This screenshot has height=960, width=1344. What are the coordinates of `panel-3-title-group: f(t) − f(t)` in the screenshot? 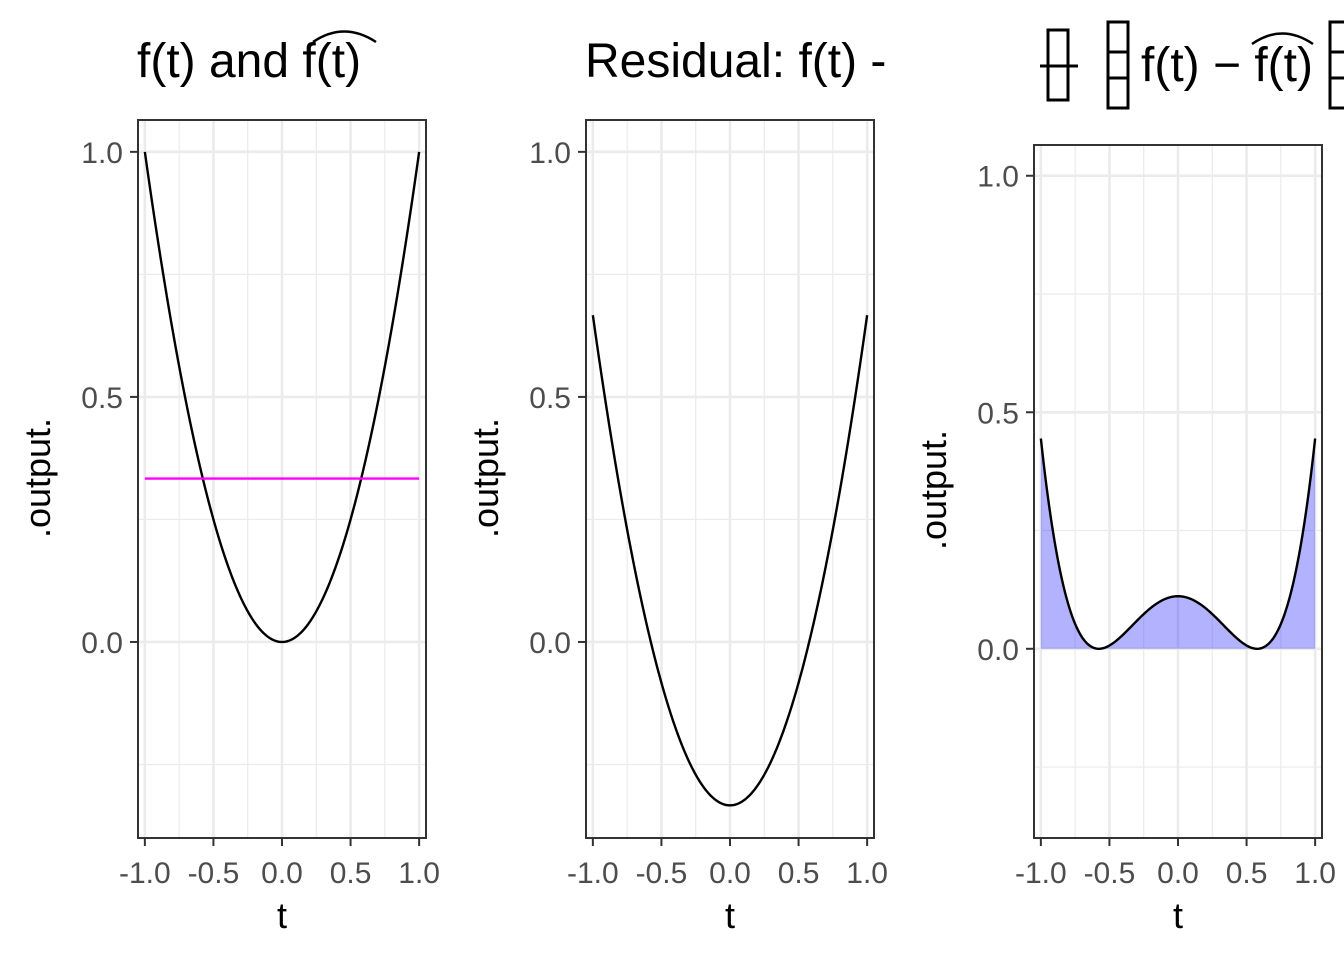 It's located at (1192, 65).